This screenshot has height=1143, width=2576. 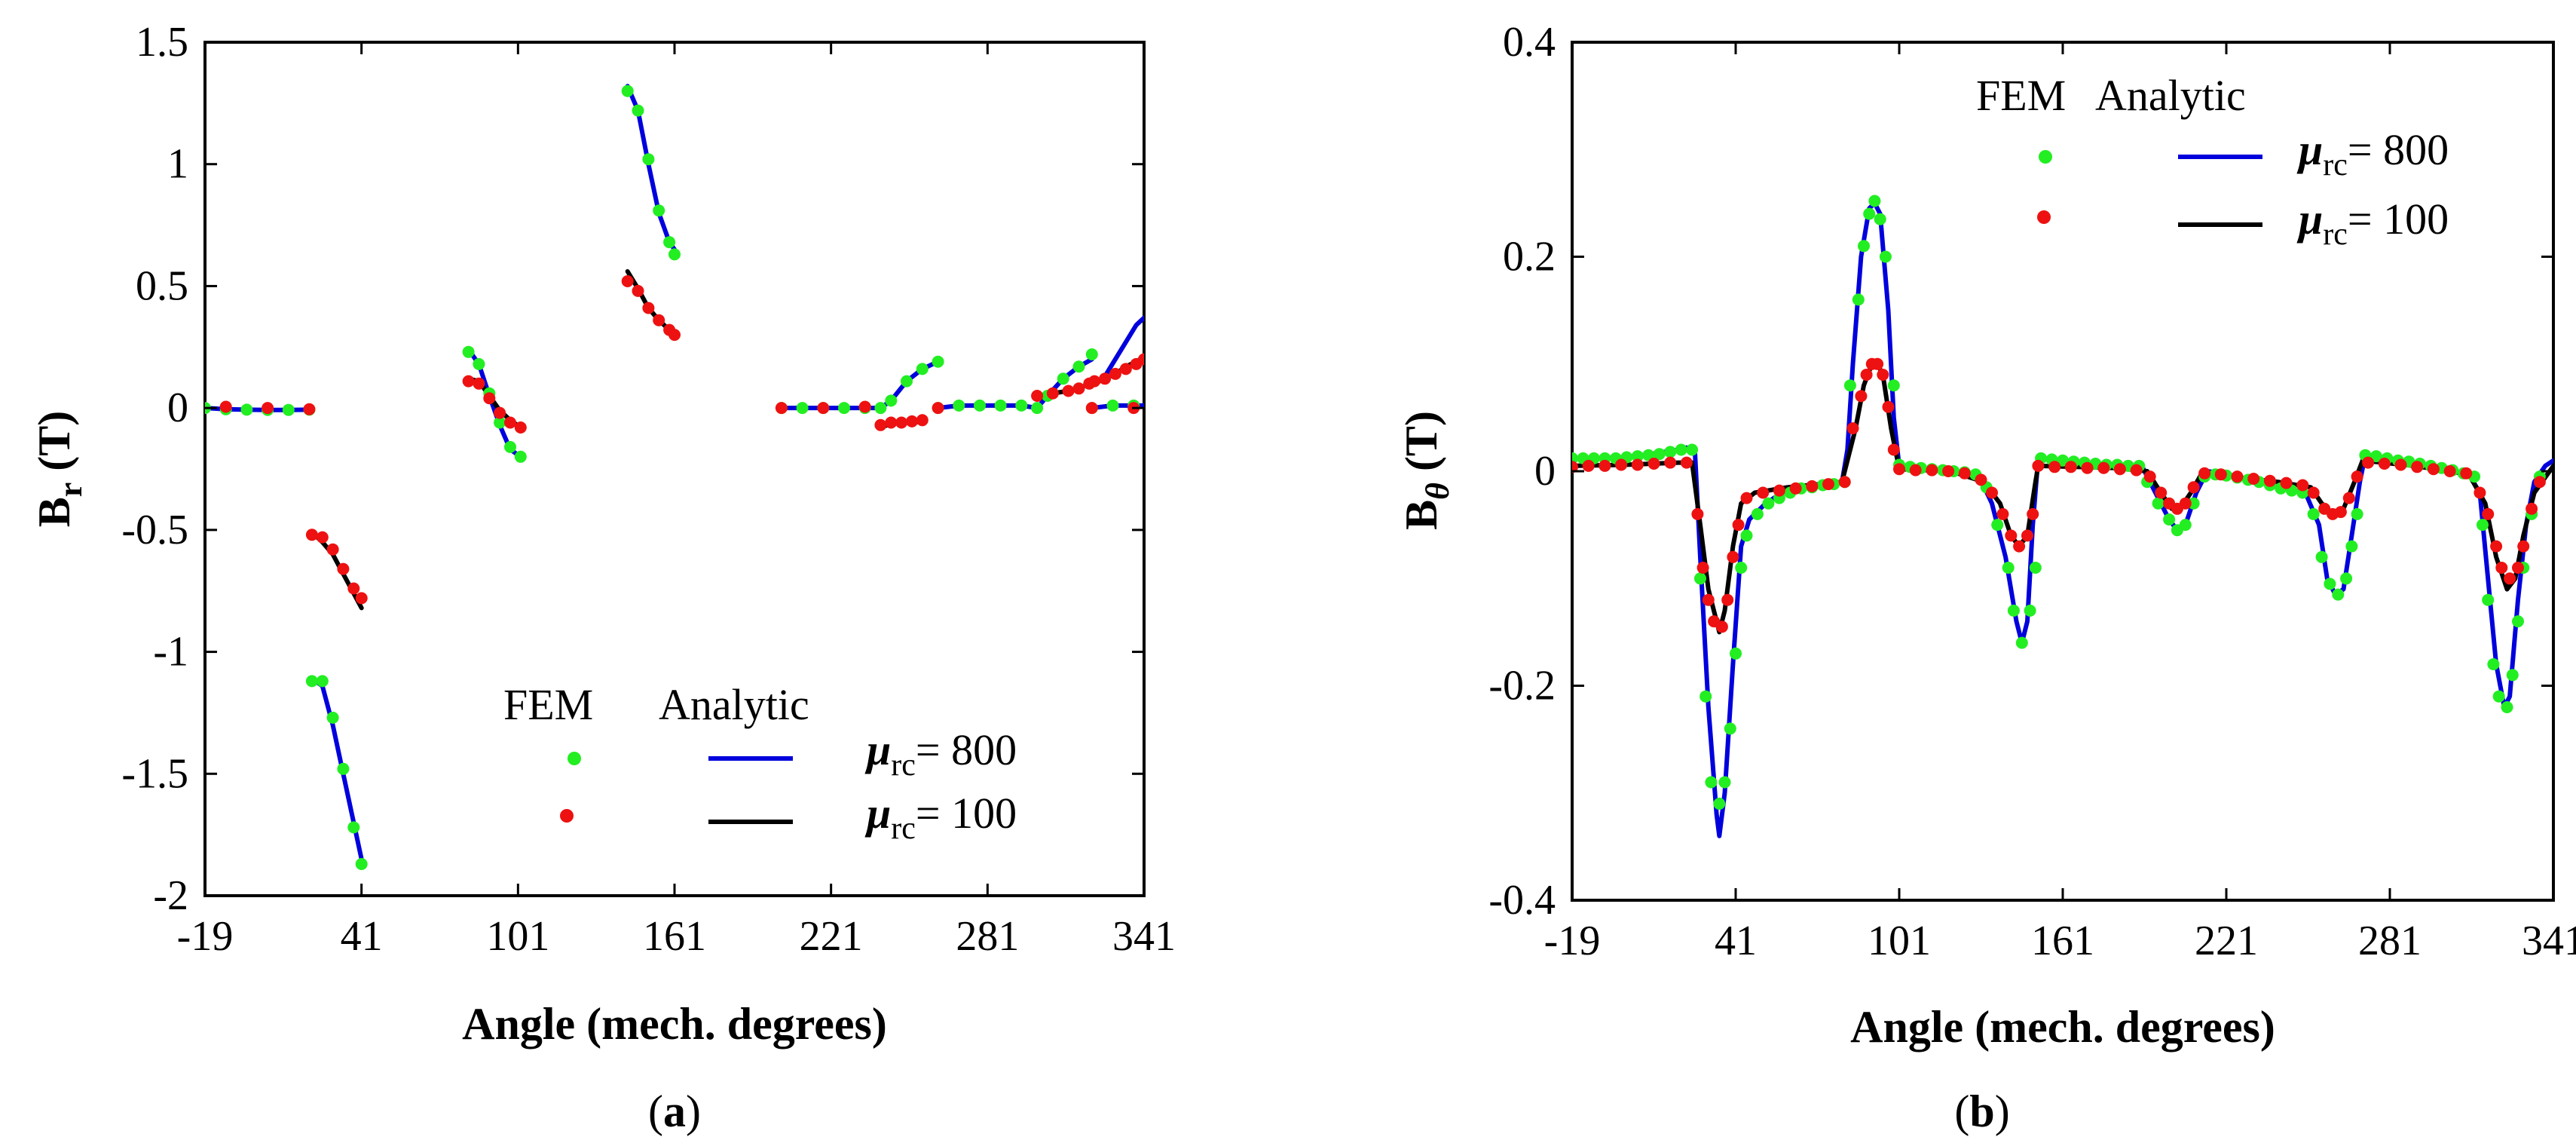 I want to click on panel-b-x-tick-label-2: 101, so click(x=1899, y=941).